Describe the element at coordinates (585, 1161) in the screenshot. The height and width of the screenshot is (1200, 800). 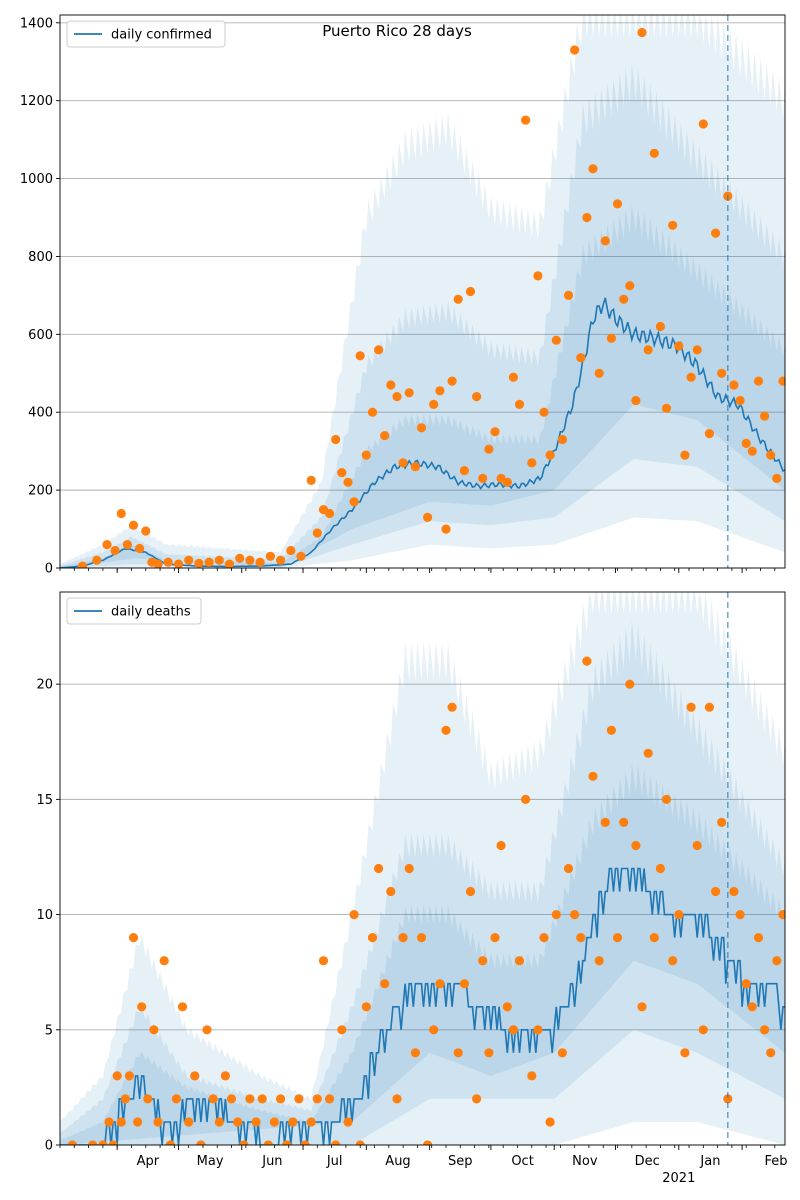
I see `x-month-label: Nov` at that location.